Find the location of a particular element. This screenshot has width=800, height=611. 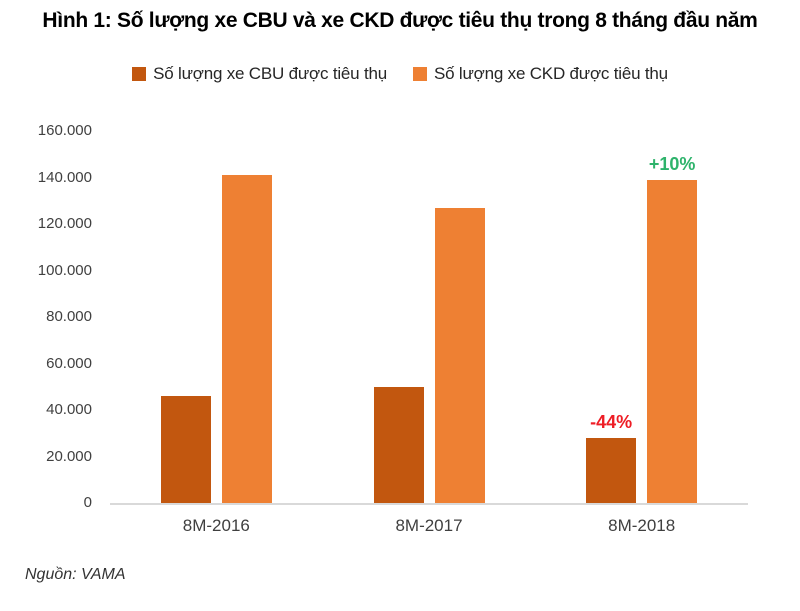

y-tick-label: 100.000 is located at coordinates (64, 270).